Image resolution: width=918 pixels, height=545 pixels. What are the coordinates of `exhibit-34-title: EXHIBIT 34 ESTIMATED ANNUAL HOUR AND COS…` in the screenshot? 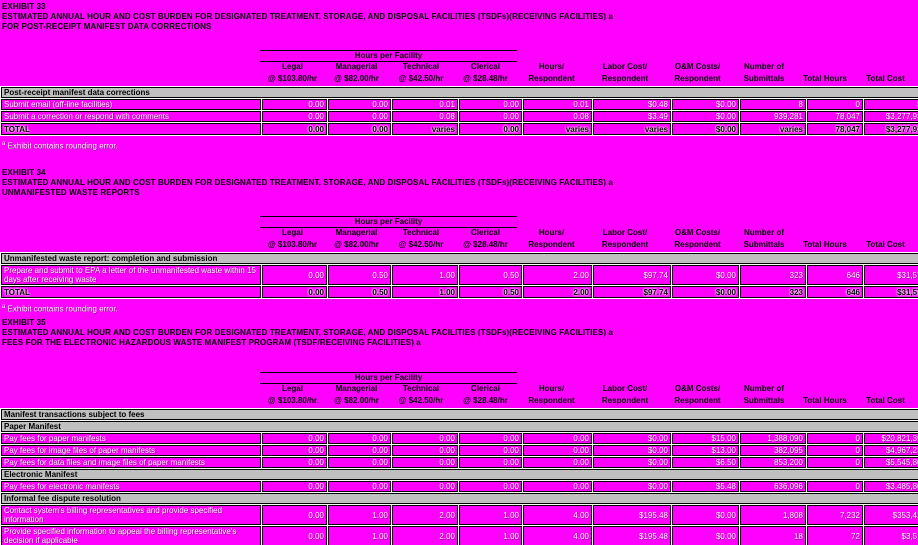 It's located at (459, 183).